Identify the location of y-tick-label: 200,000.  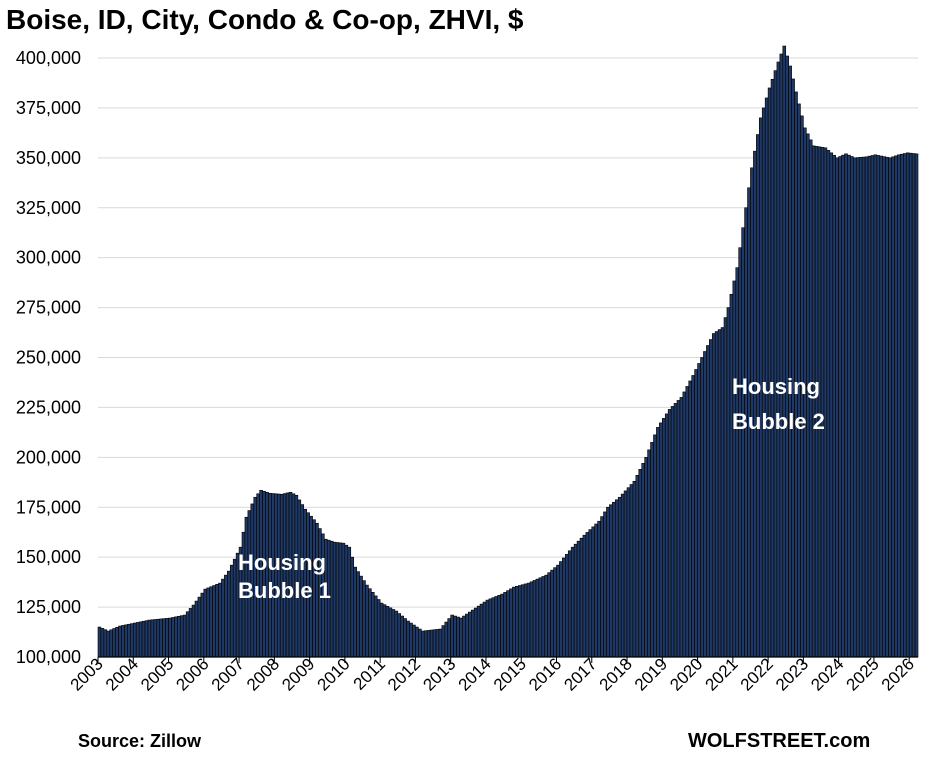
(48, 457).